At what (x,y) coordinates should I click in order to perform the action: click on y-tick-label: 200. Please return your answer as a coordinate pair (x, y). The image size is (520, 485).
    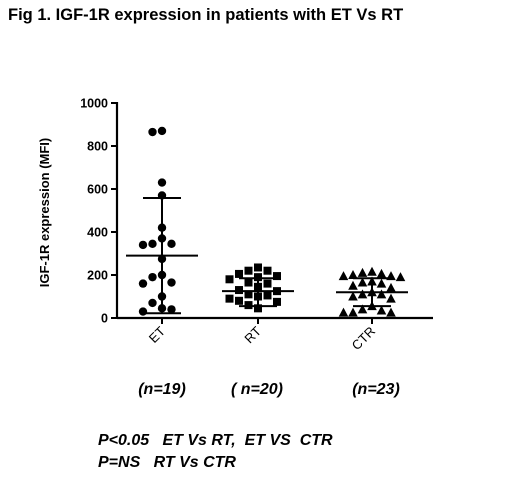
    Looking at the image, I should click on (97, 276).